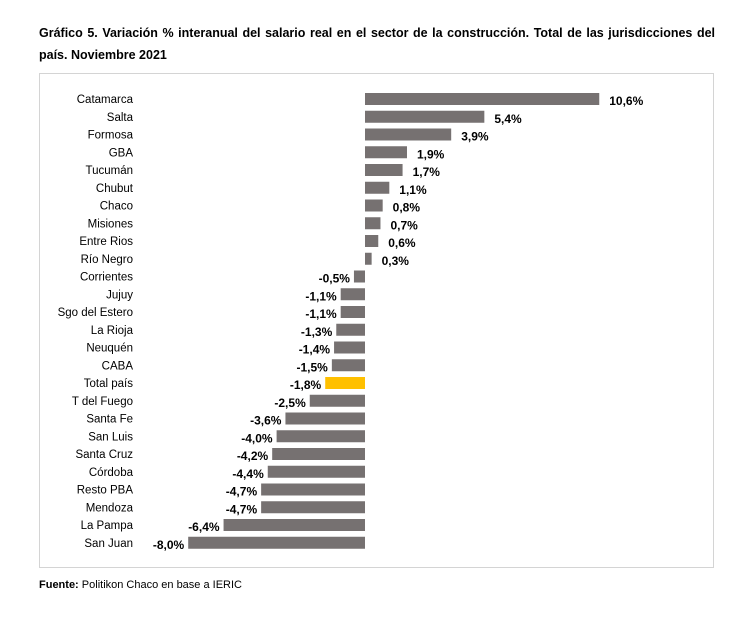  Describe the element at coordinates (109, 171) in the screenshot. I see `category-label-4: Tucumán` at that location.